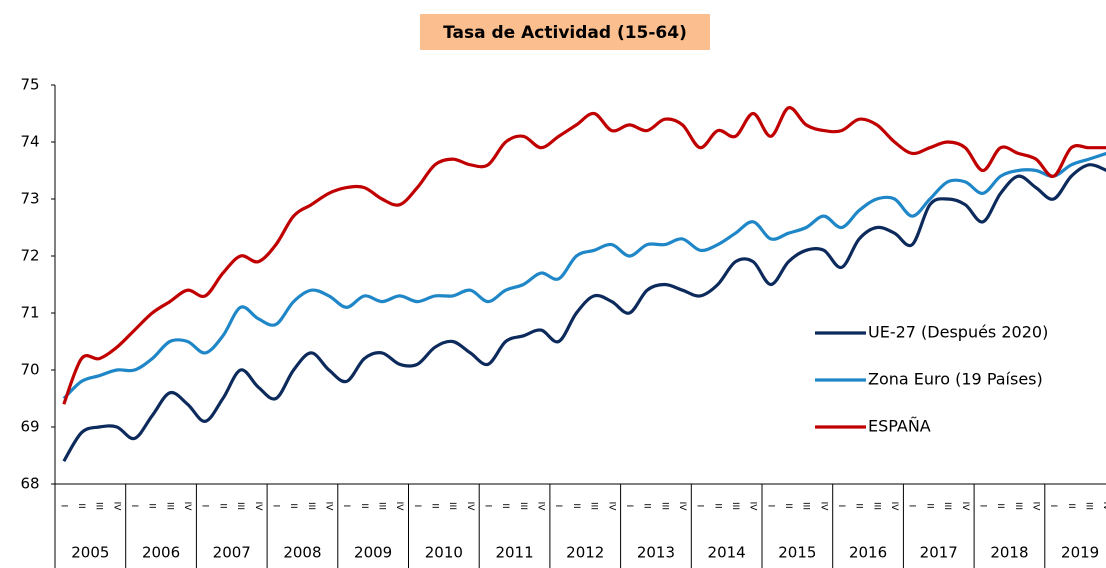 The image size is (1106, 568). What do you see at coordinates (302, 553) in the screenshot?
I see `year-label: 2008` at bounding box center [302, 553].